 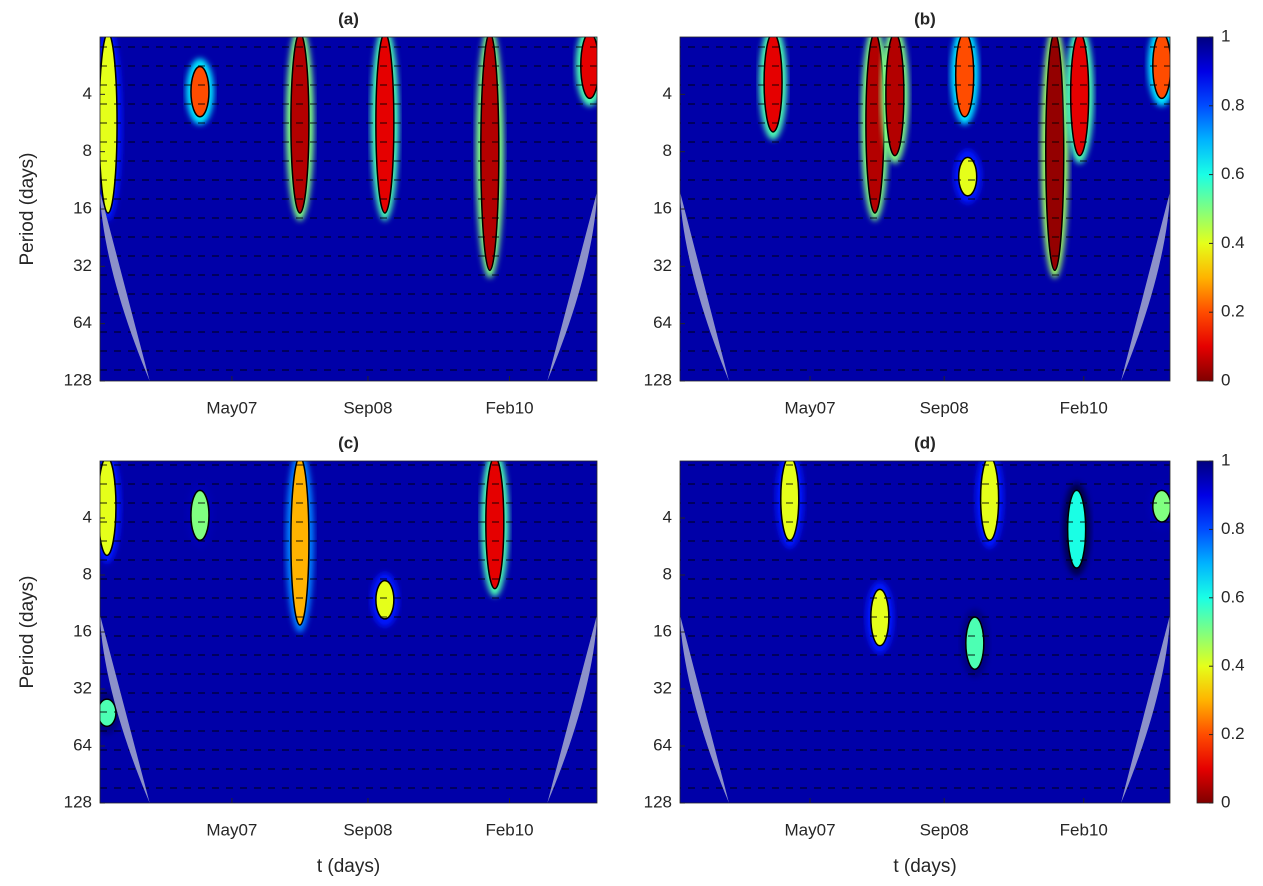 I want to click on plot-area, so click(x=925, y=632).